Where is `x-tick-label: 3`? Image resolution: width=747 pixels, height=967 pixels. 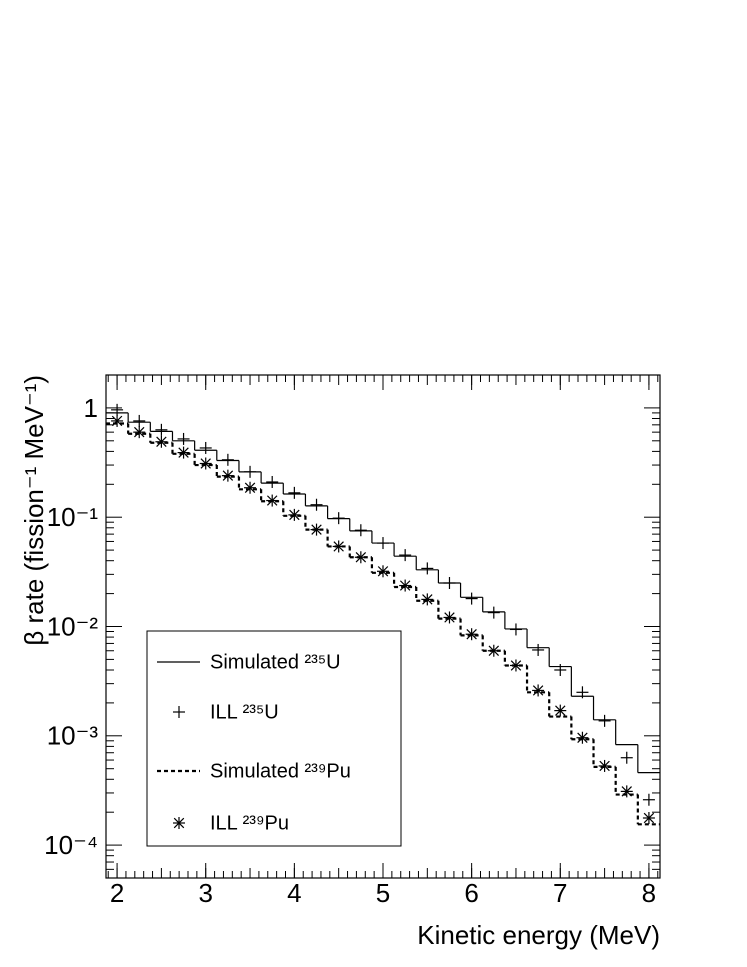 x-tick-label: 3 is located at coordinates (205, 893).